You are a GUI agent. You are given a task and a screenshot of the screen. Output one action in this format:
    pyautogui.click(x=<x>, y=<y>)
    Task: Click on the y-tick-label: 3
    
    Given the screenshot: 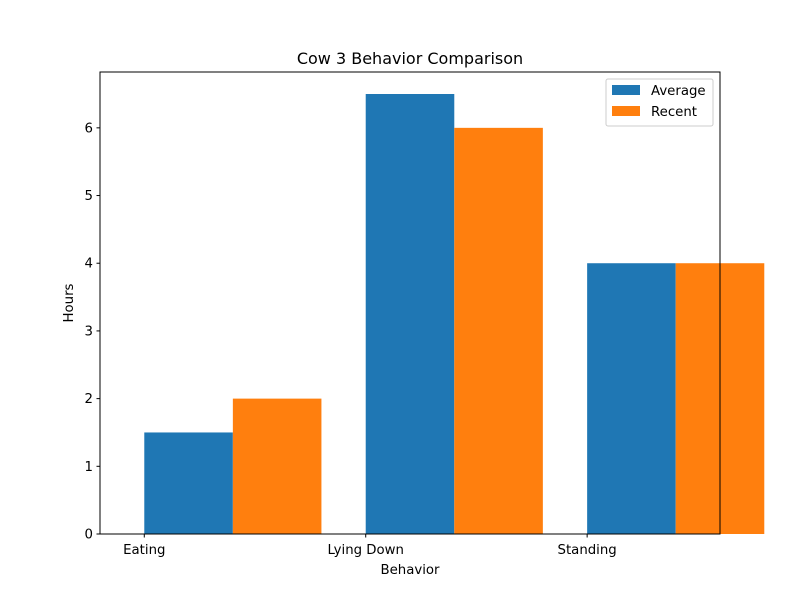 What is the action you would take?
    pyautogui.click(x=89, y=331)
    